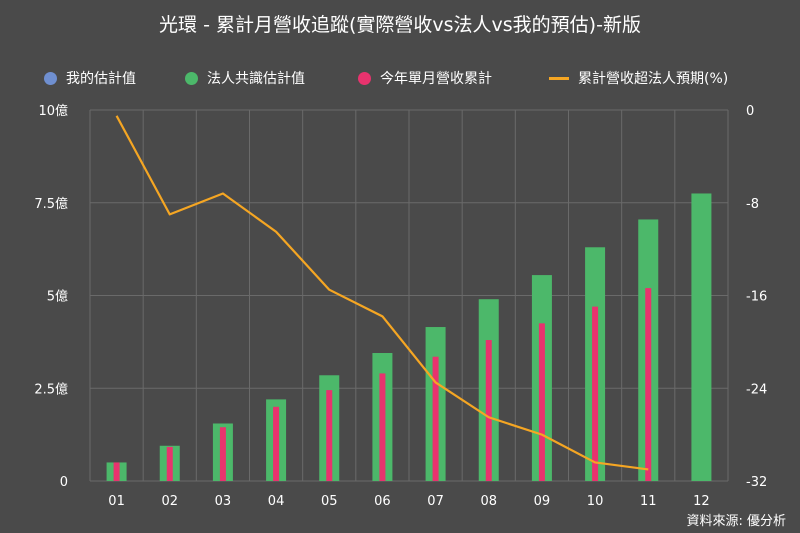 Image resolution: width=800 pixels, height=533 pixels. I want to click on legend-item-monthly-cumulative: 今年單月營收累計, so click(425, 78).